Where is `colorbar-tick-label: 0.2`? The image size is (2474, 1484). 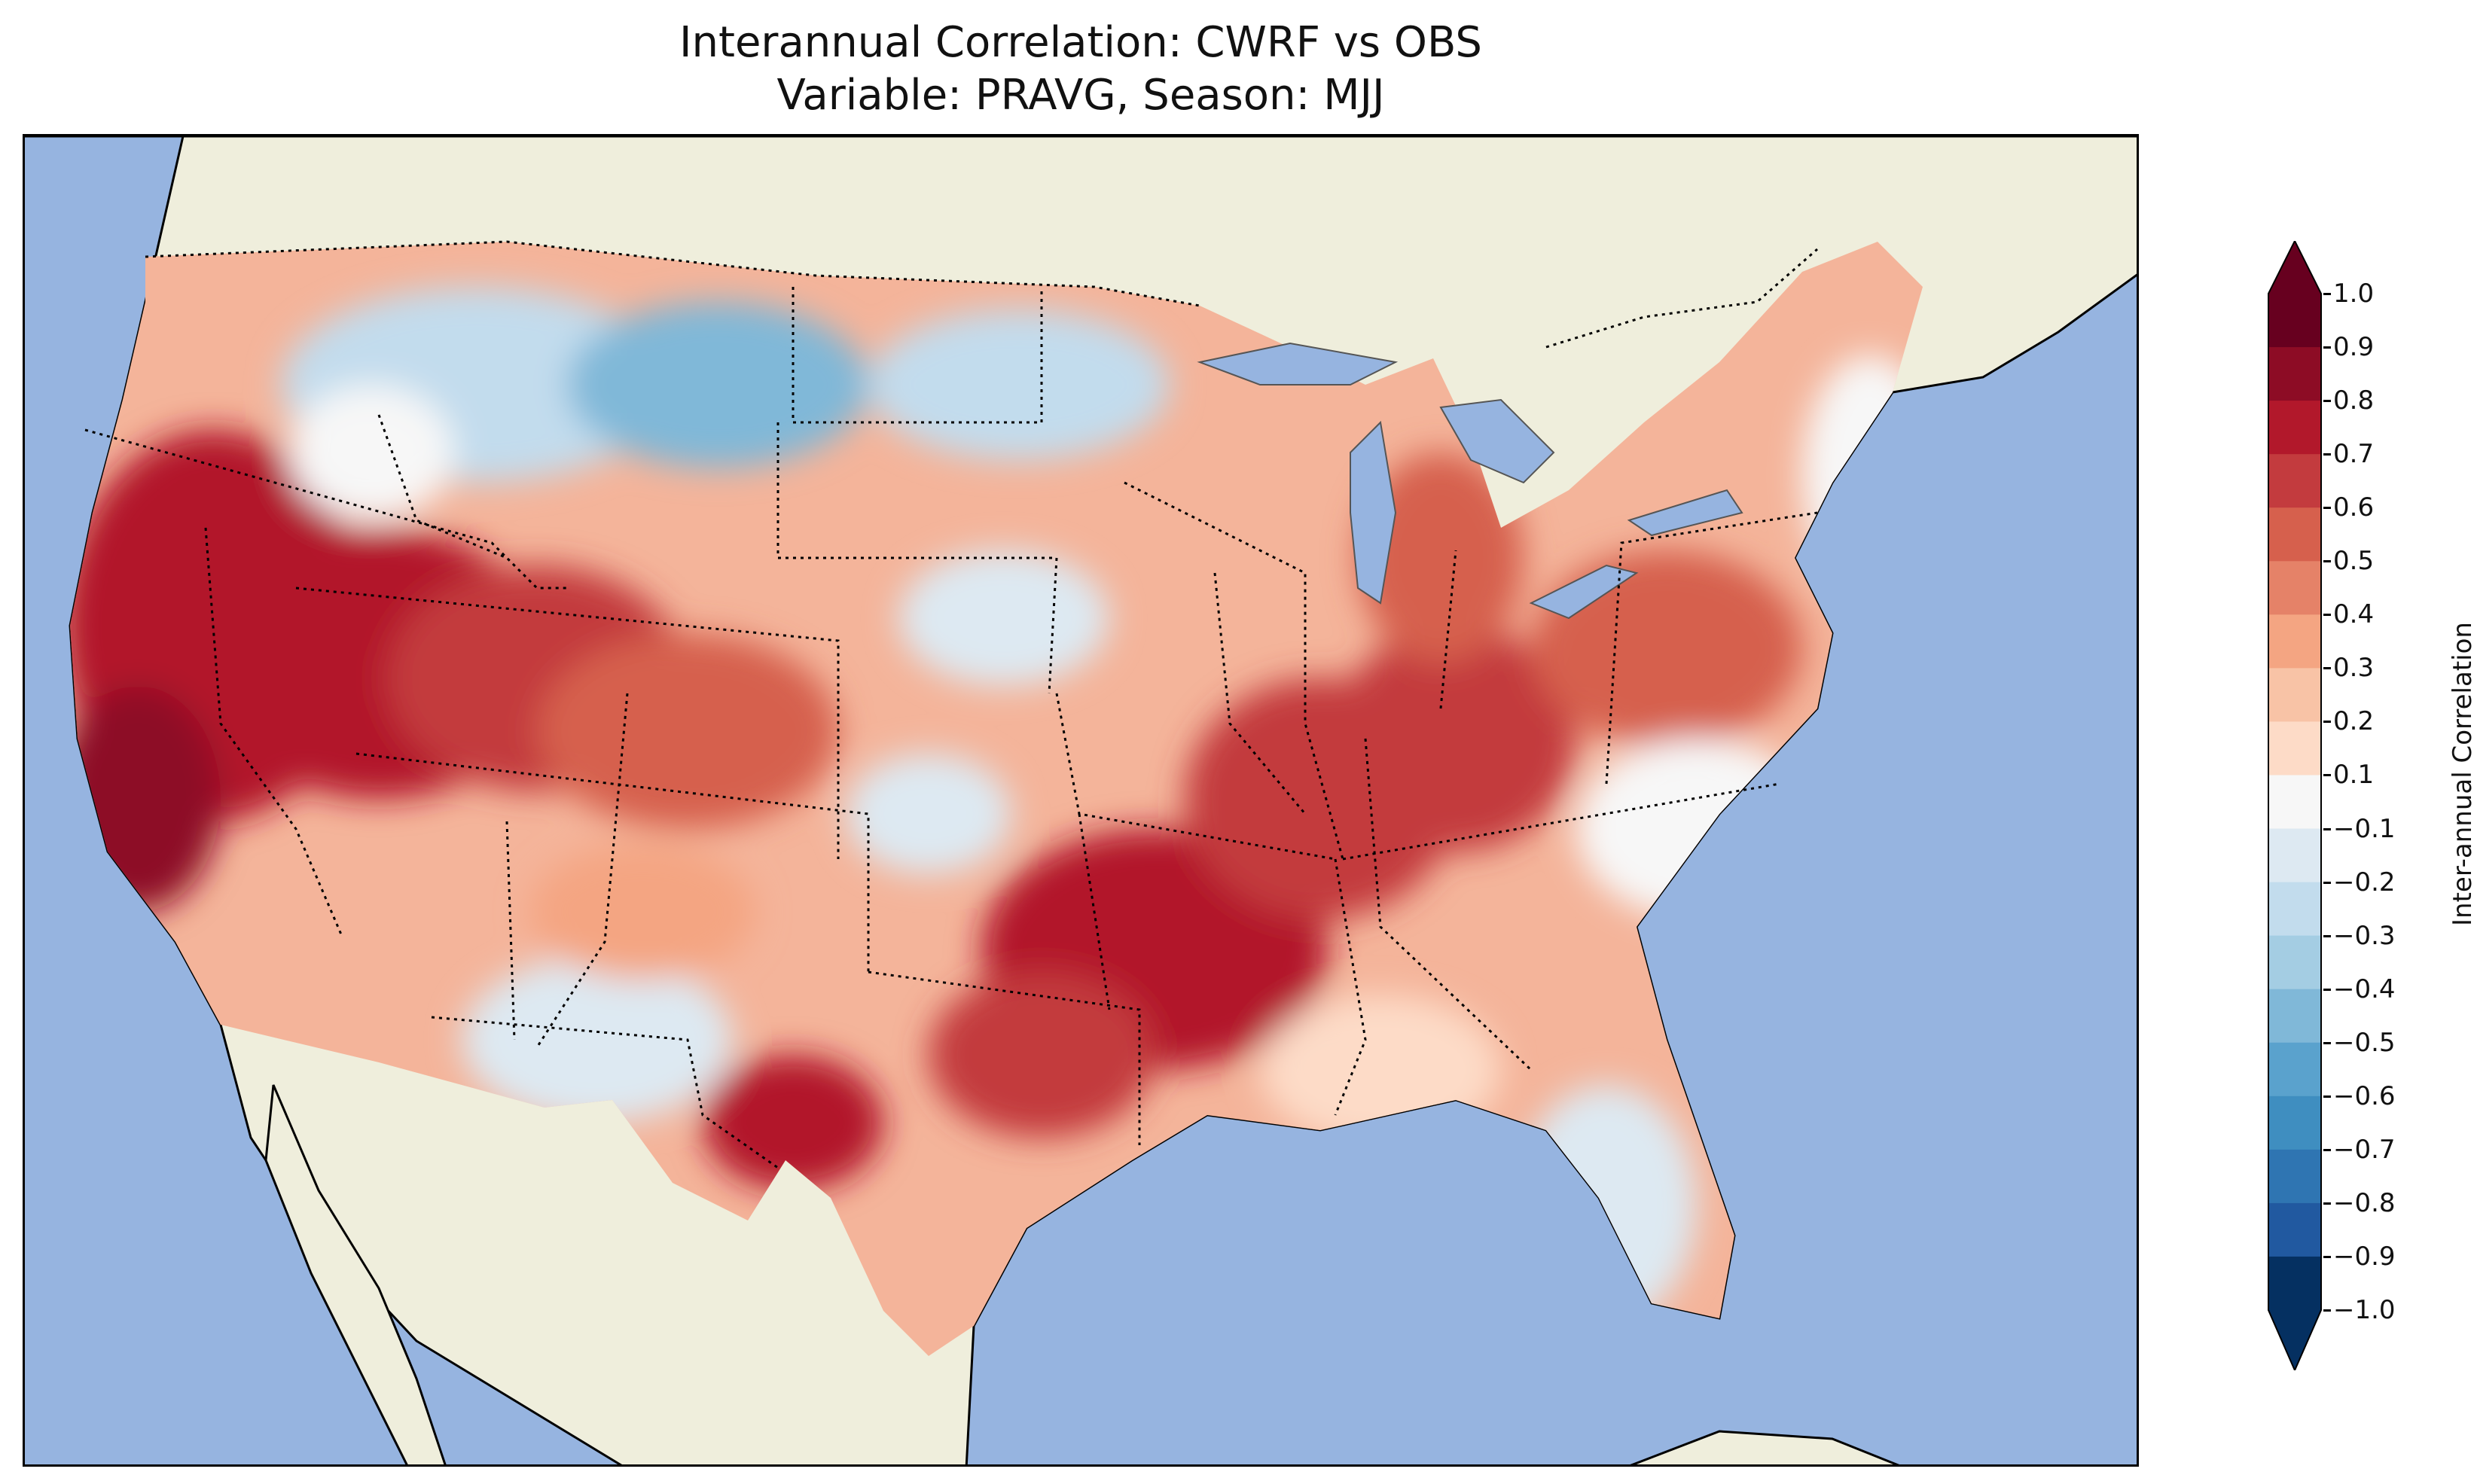 colorbar-tick-label: 0.2 is located at coordinates (2354, 721).